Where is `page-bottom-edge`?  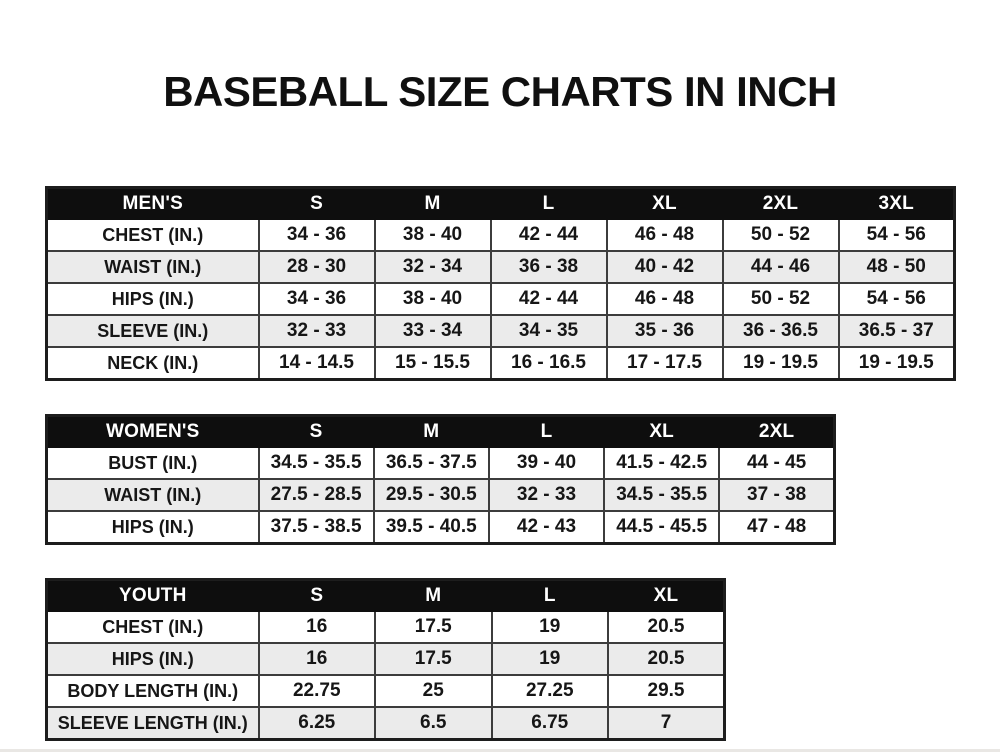
page-bottom-edge is located at coordinates (500, 750).